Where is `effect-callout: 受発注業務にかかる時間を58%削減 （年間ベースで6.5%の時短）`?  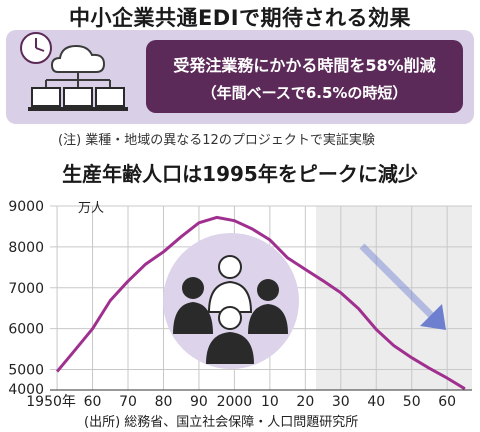 effect-callout: 受発注業務にかかる時間を58%削減 （年間ベースで6.5%の時短） is located at coordinates (304, 76).